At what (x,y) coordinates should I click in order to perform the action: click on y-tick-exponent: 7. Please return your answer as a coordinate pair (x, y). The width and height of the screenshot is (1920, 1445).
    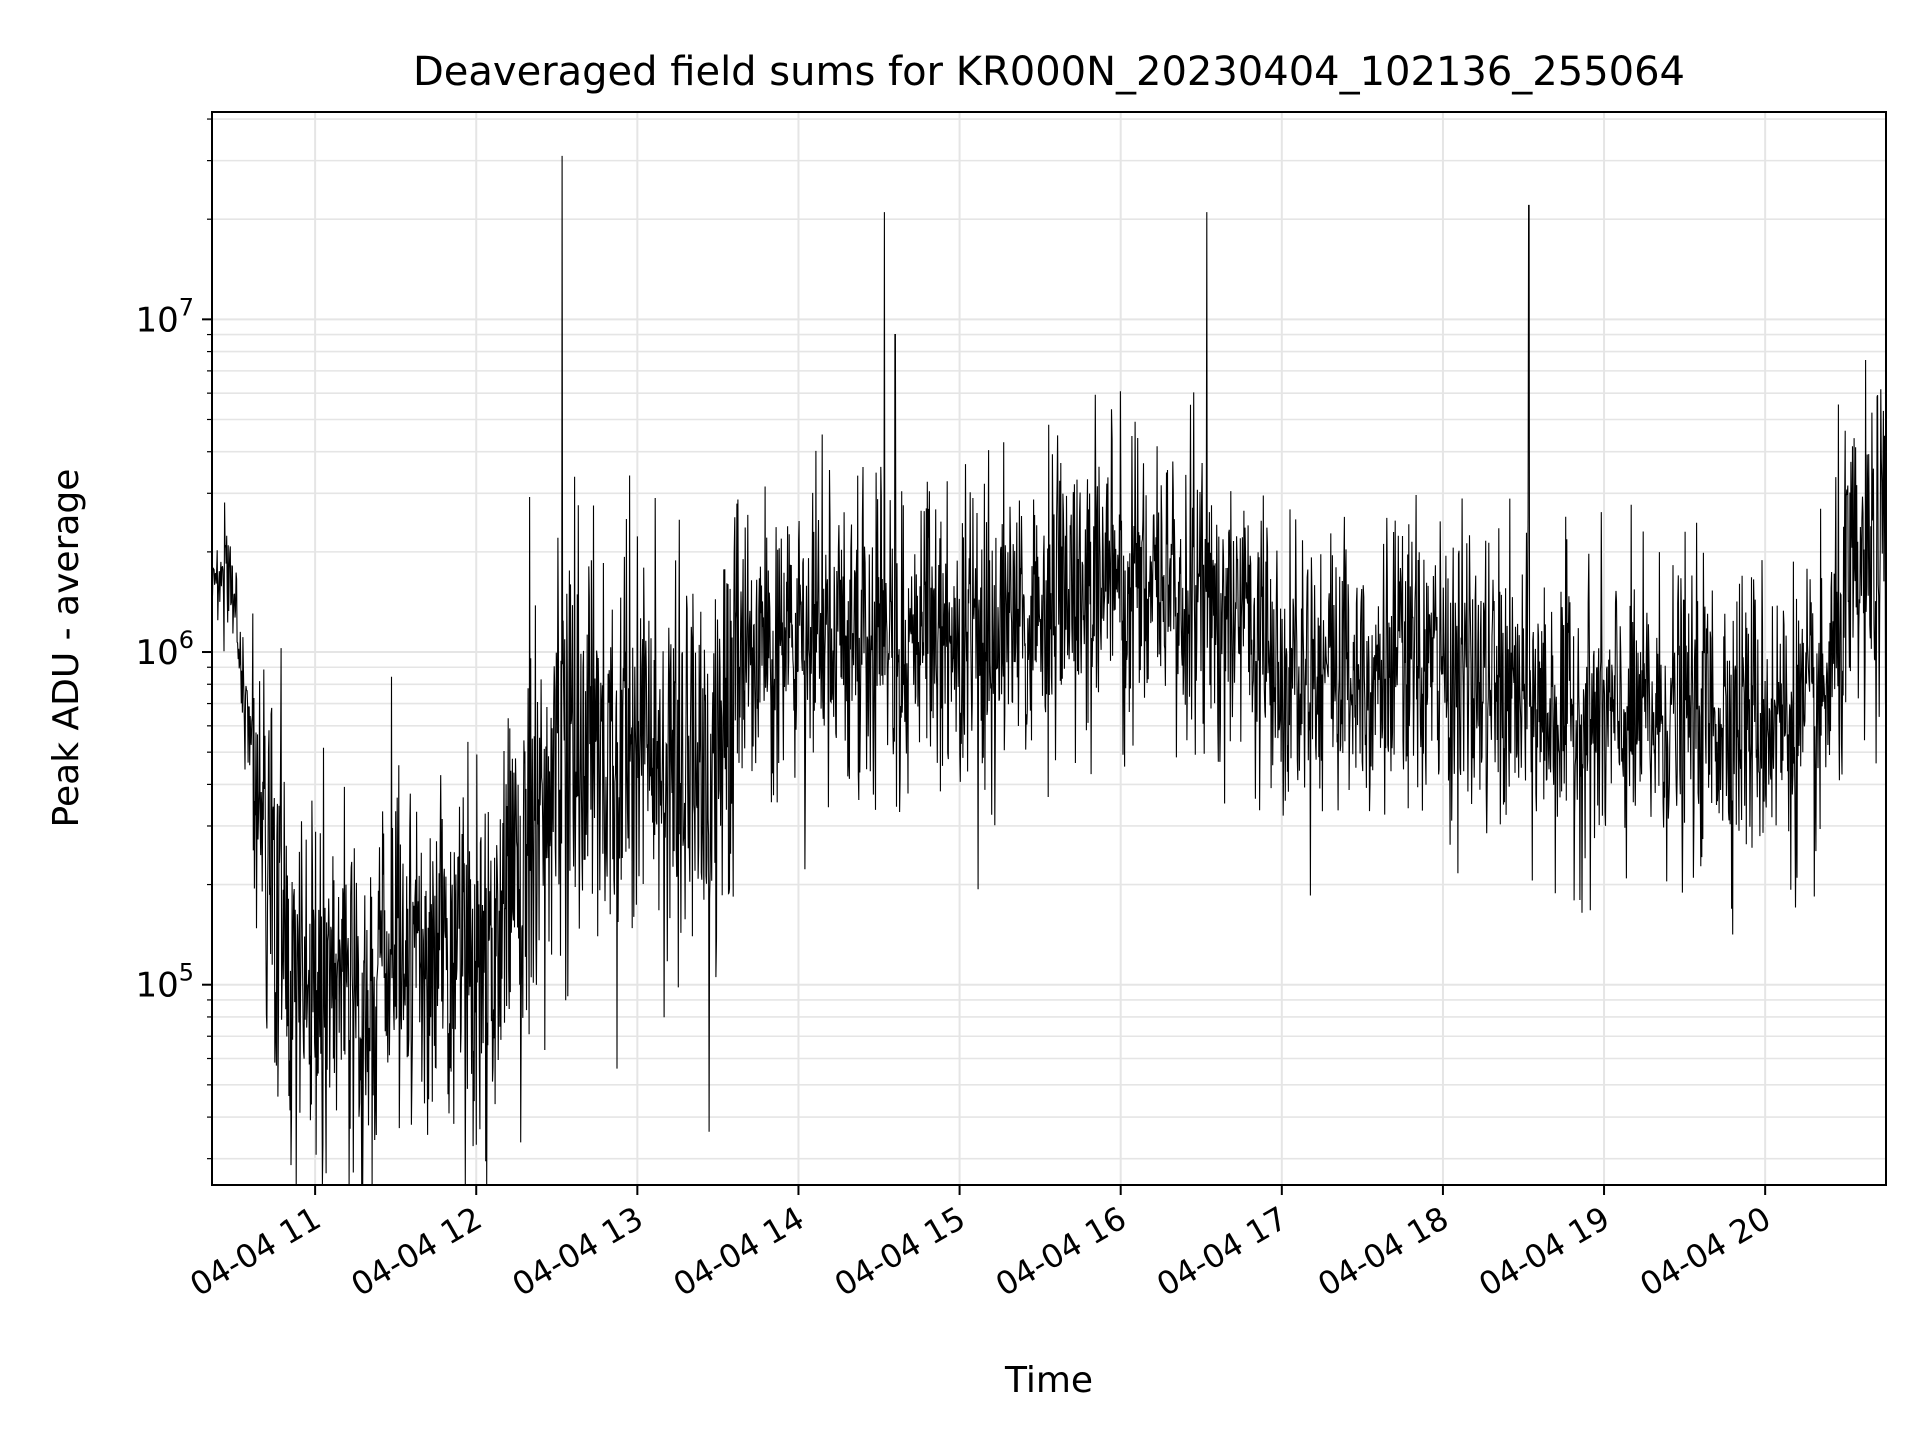
    Looking at the image, I should click on (186, 307).